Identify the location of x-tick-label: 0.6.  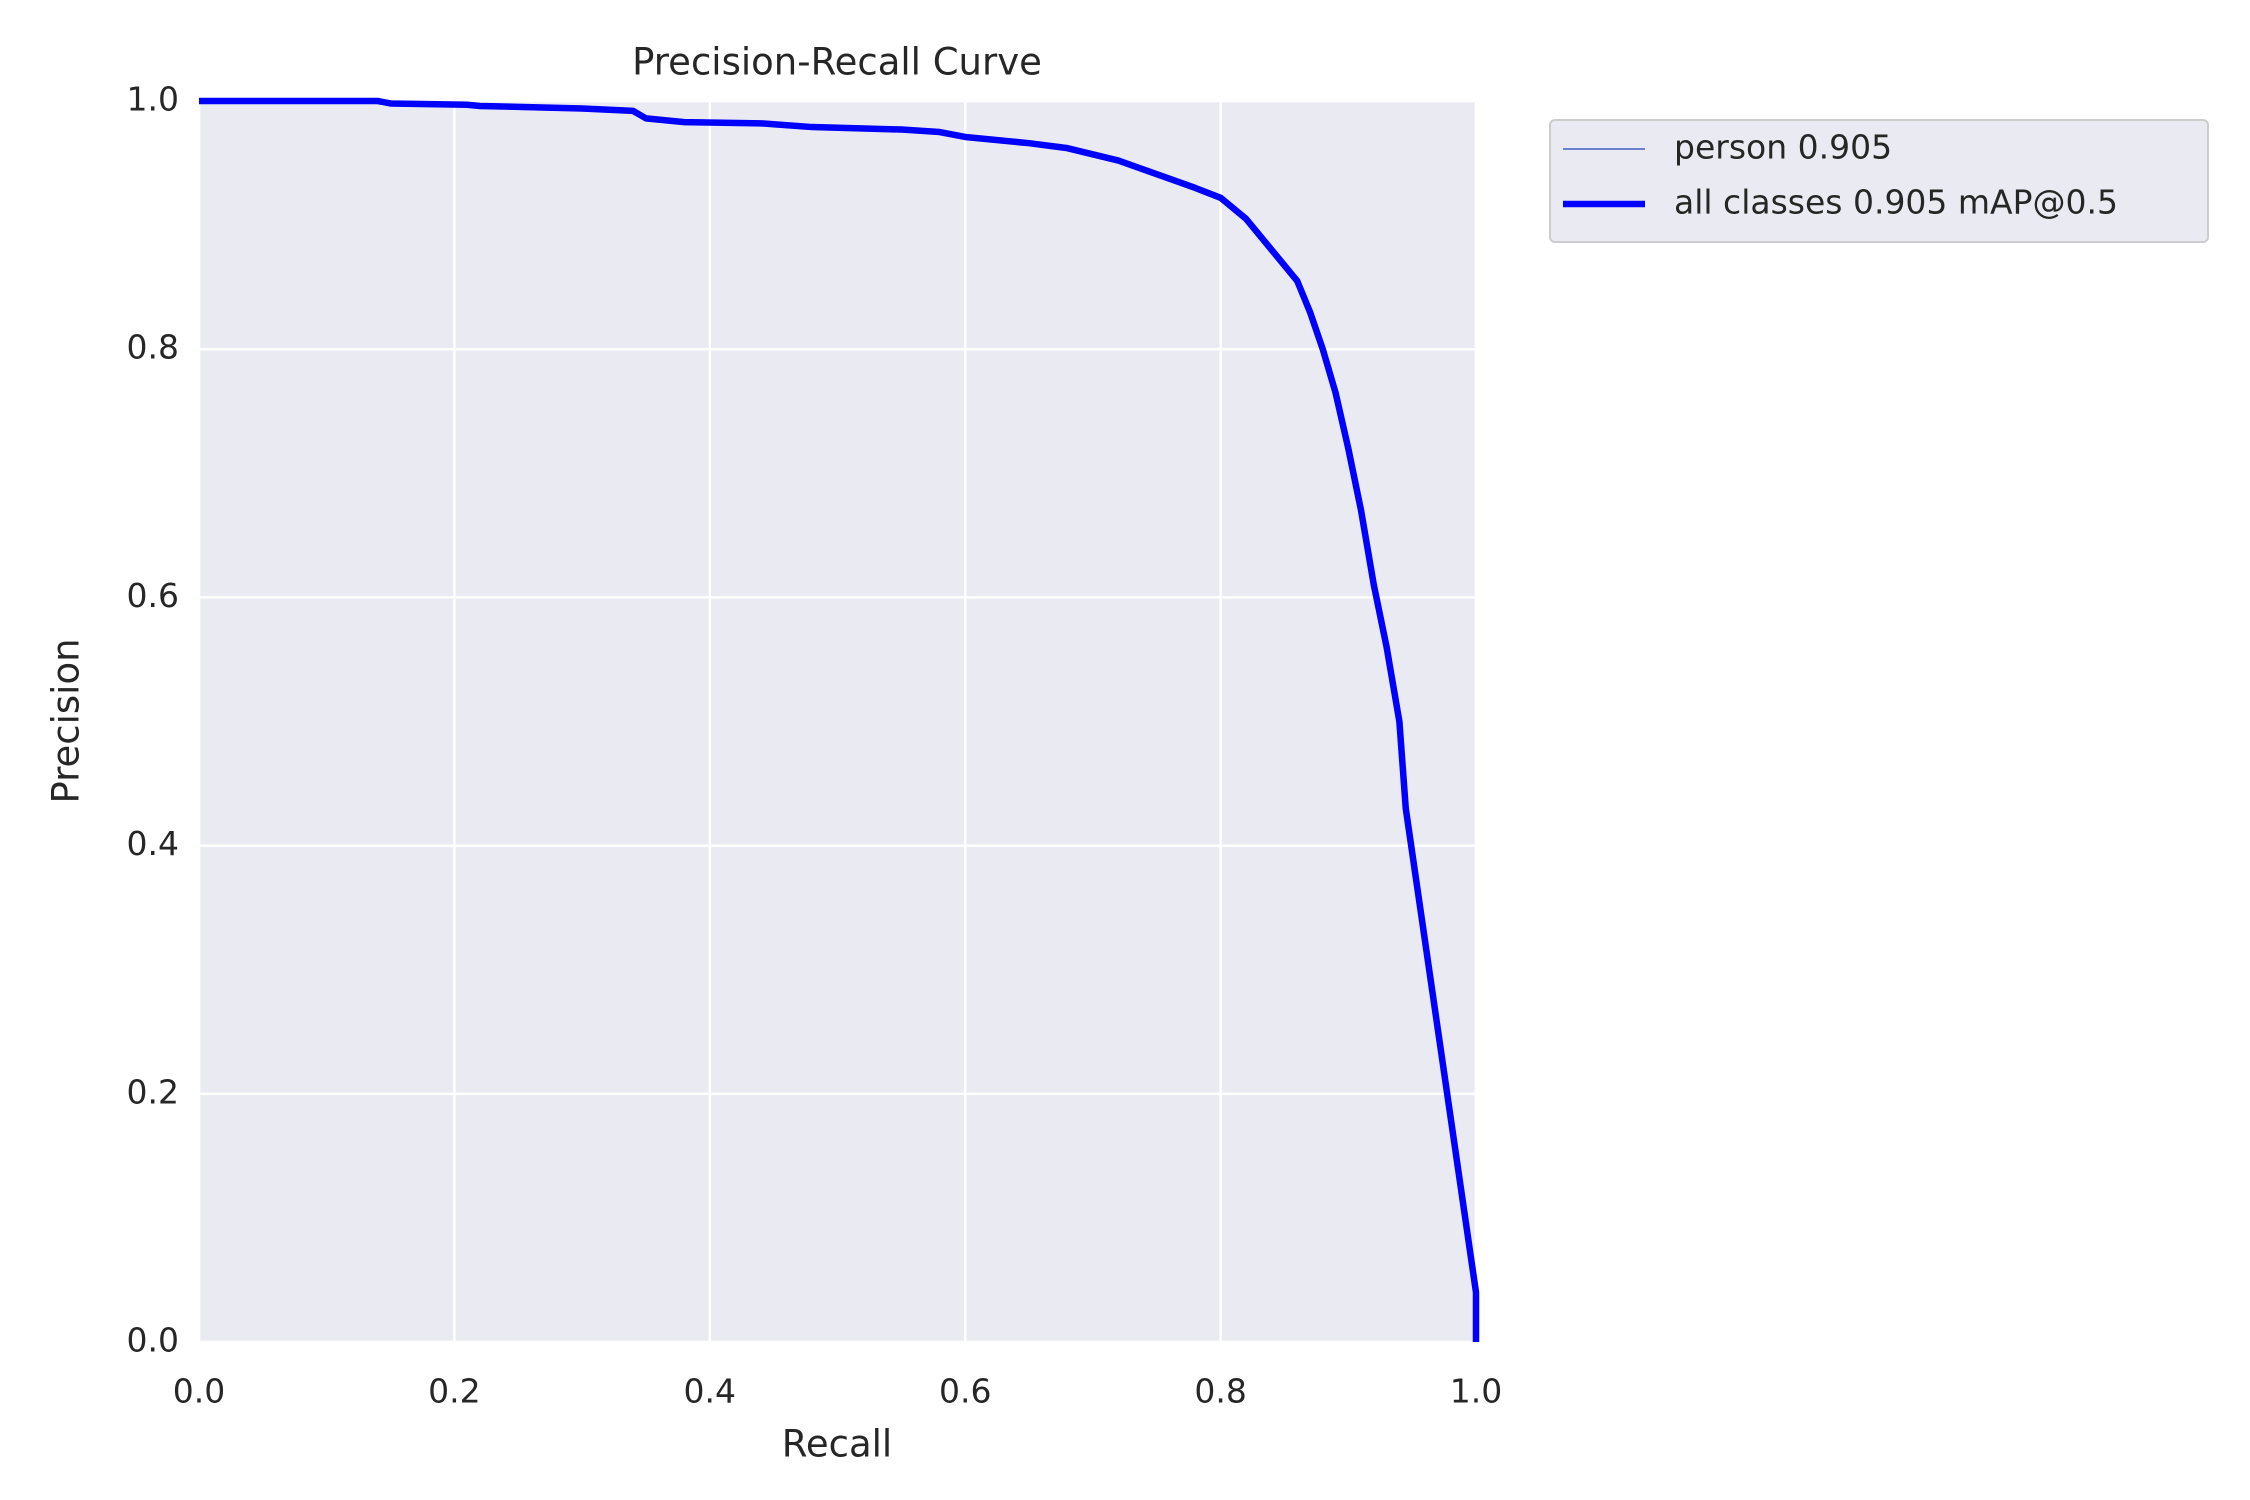
(965, 1391).